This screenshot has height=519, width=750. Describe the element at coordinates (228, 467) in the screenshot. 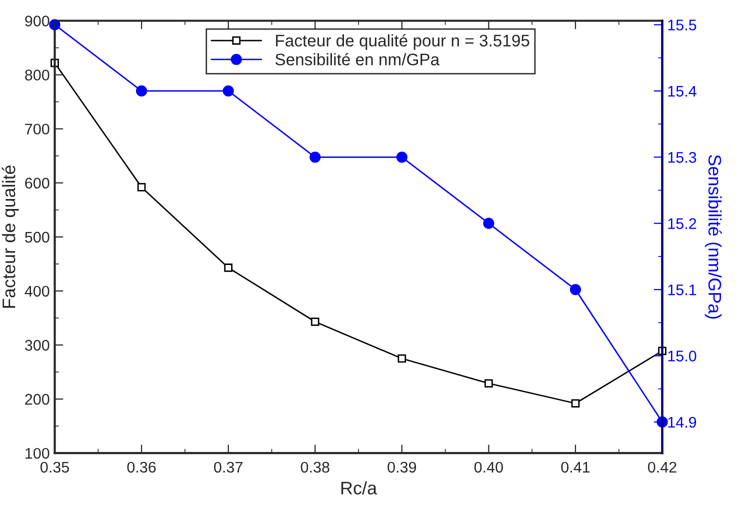

I see `x-tick-label: 0.37` at that location.